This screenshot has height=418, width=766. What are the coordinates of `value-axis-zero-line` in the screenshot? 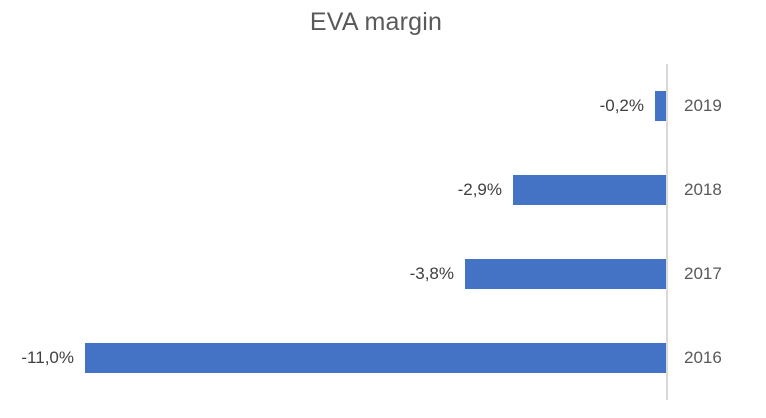 It's located at (667, 232).